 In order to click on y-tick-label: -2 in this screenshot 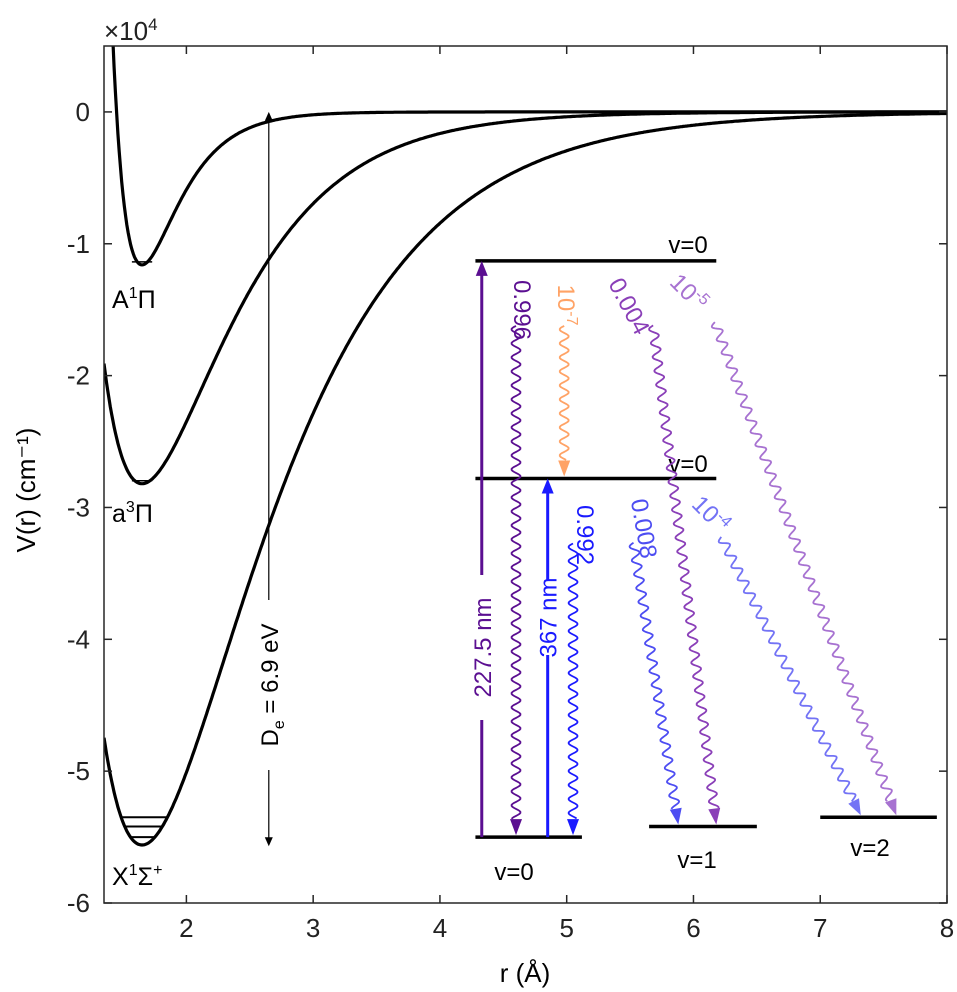, I will do `click(78, 376)`.